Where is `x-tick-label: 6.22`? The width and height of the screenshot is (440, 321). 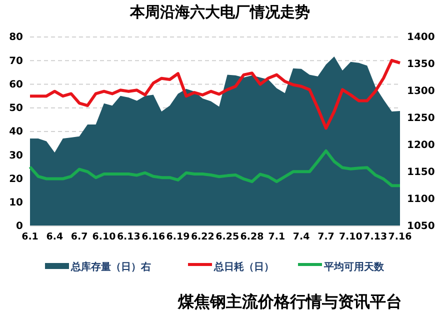
x-tick-label: 6.22 is located at coordinates (202, 236).